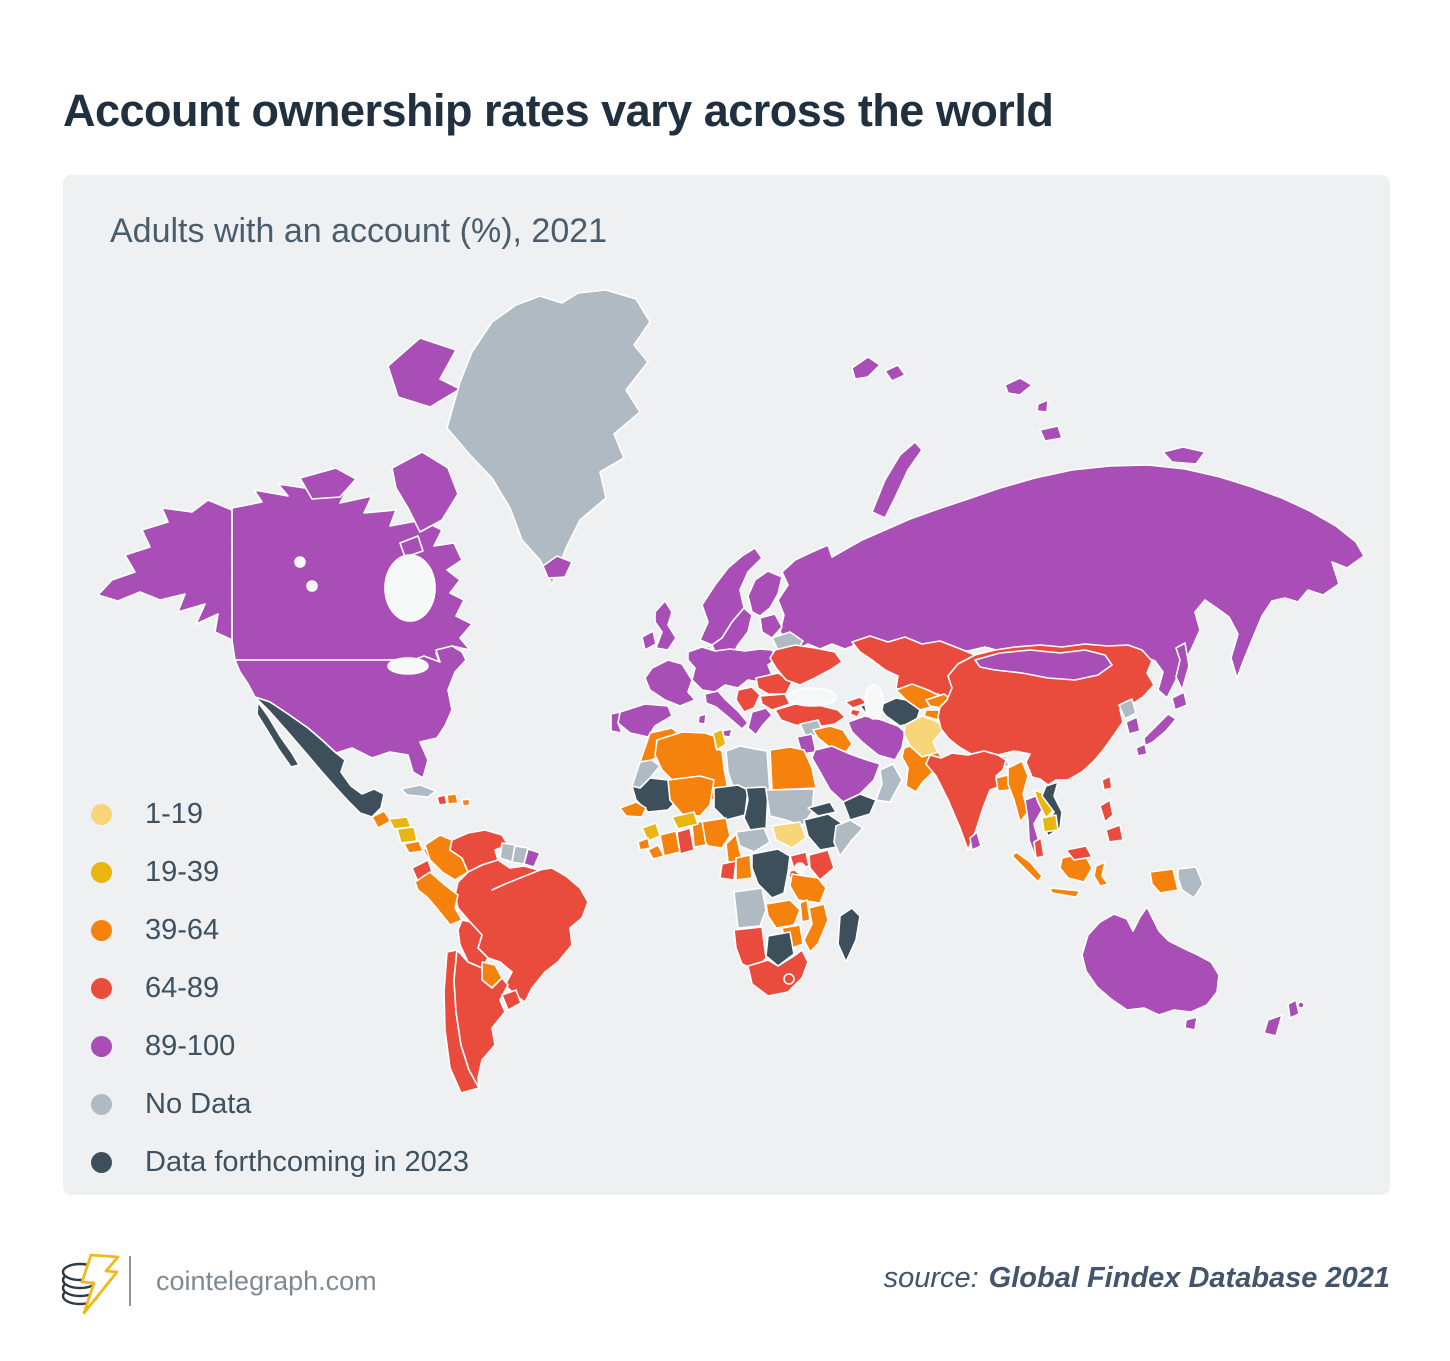 This screenshot has height=1361, width=1450. Describe the element at coordinates (649, 640) in the screenshot. I see `country-ireland` at that location.